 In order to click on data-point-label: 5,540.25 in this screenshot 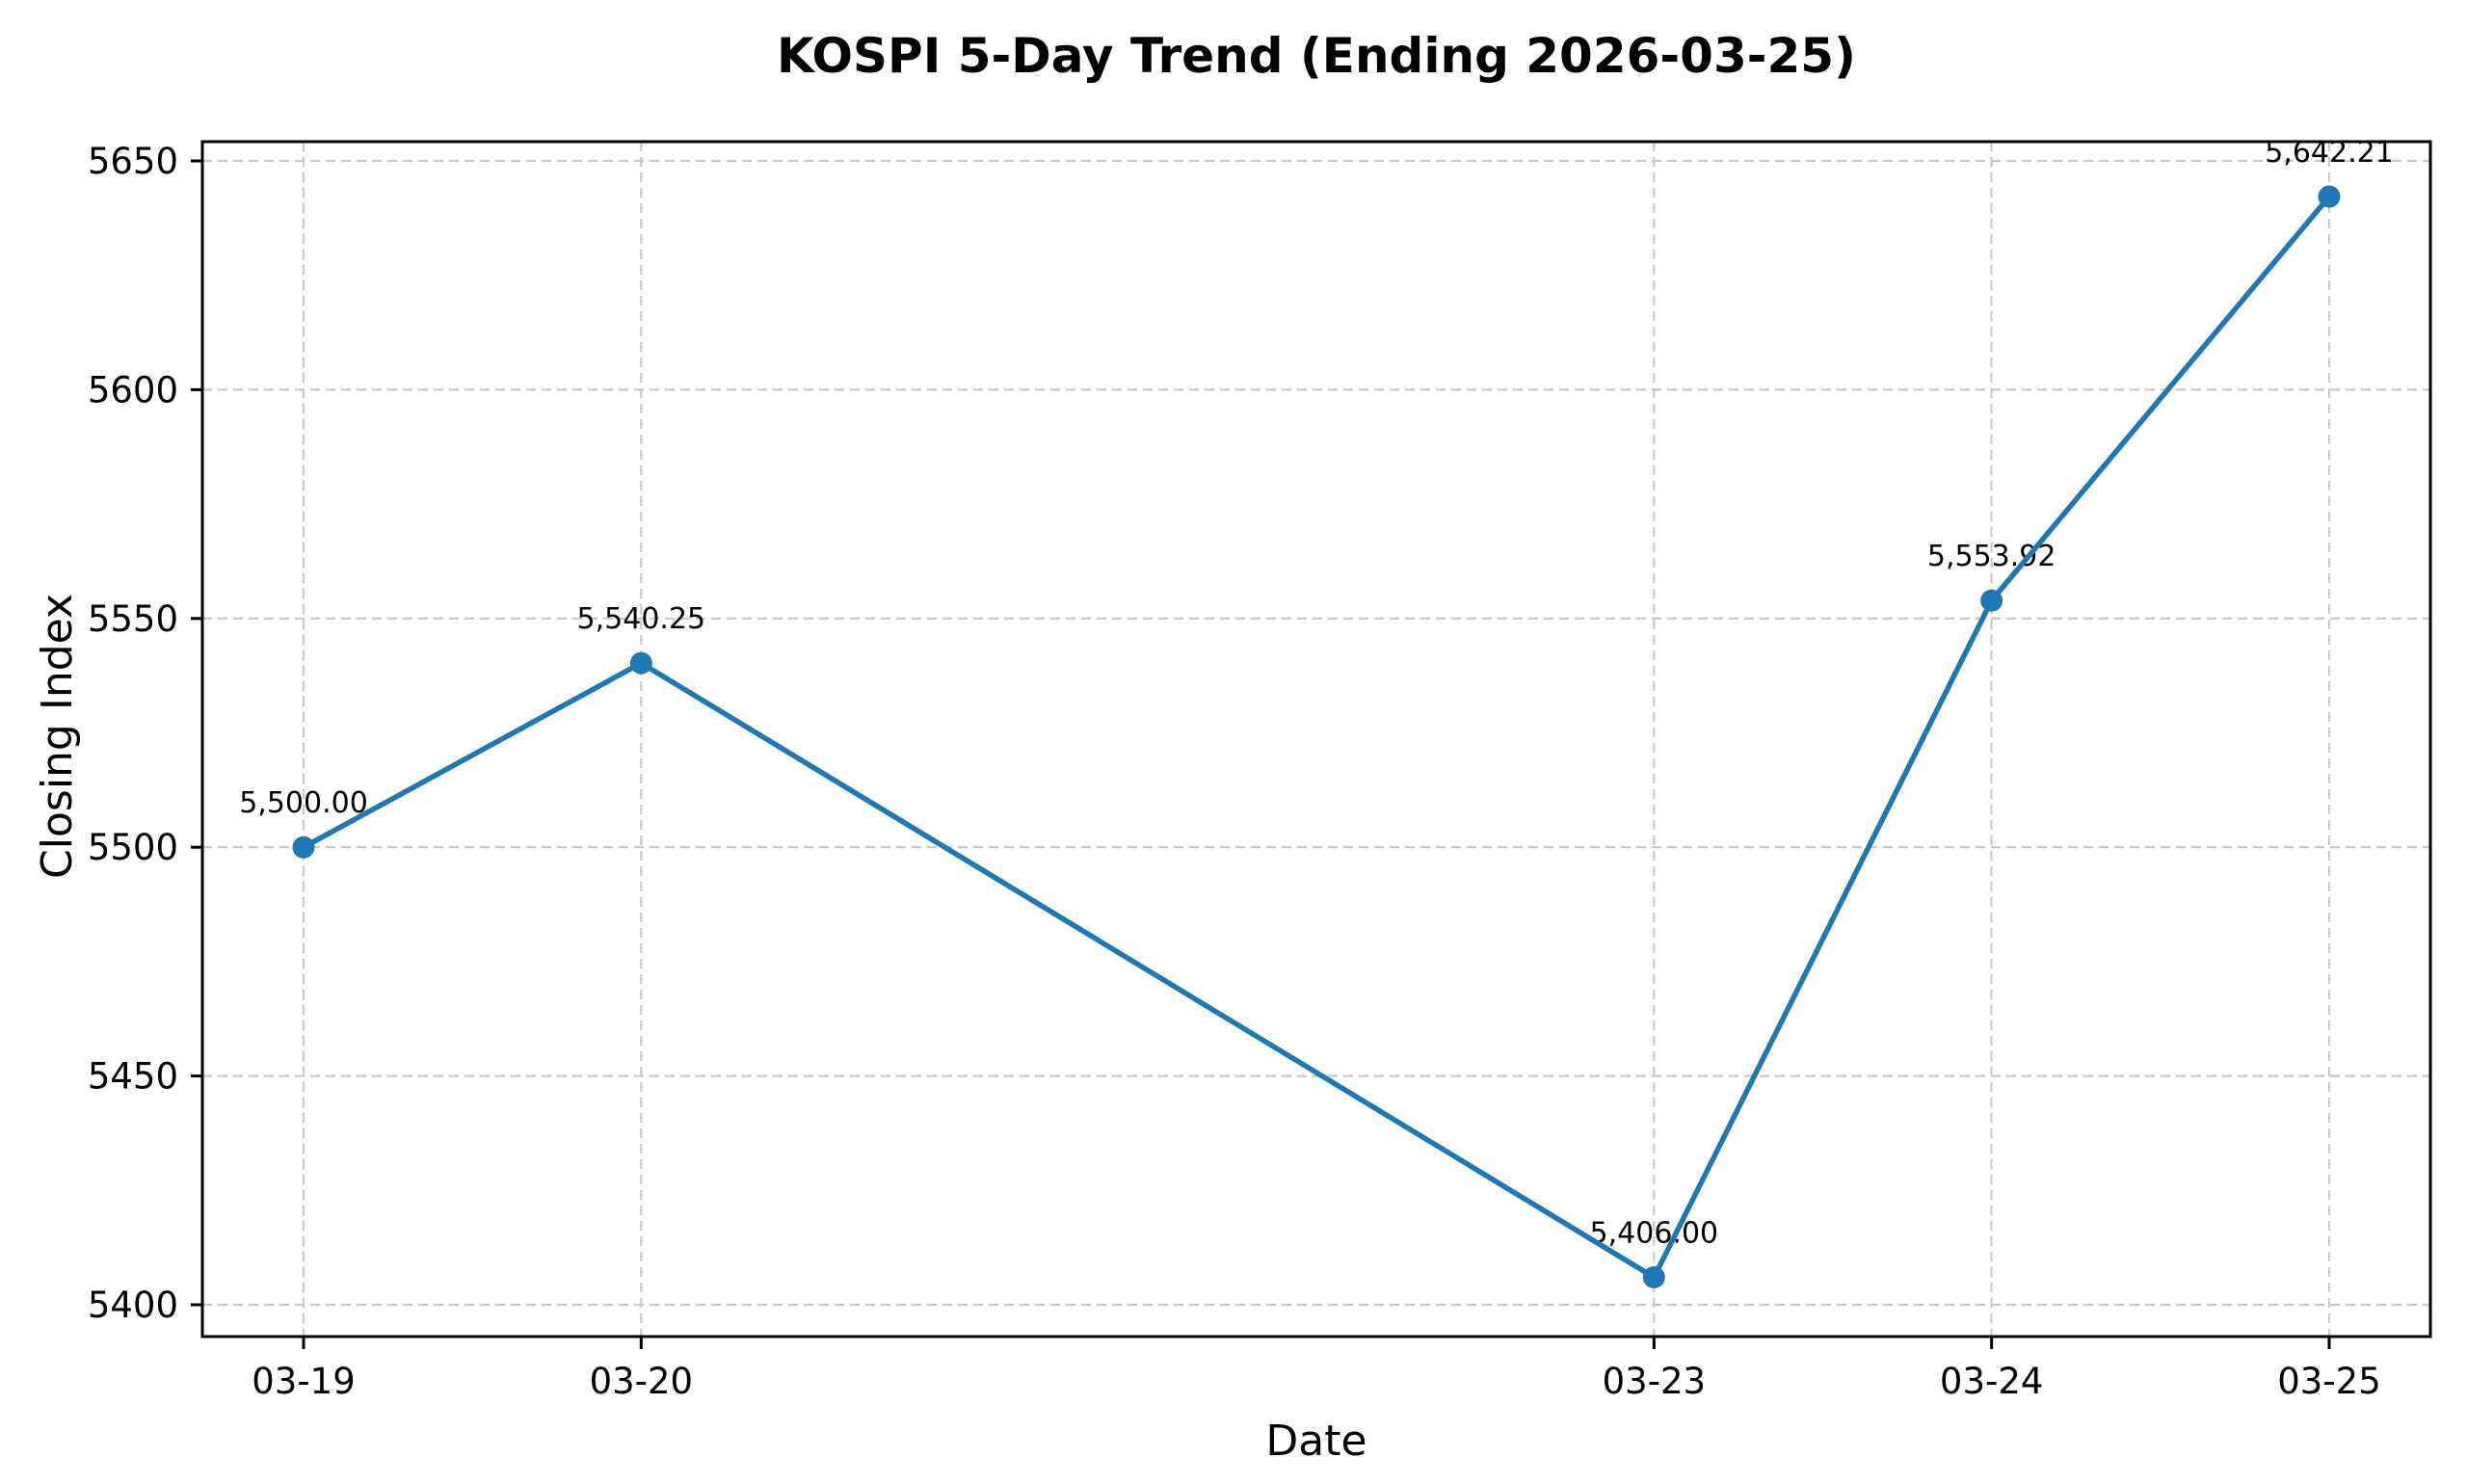, I will do `click(641, 619)`.